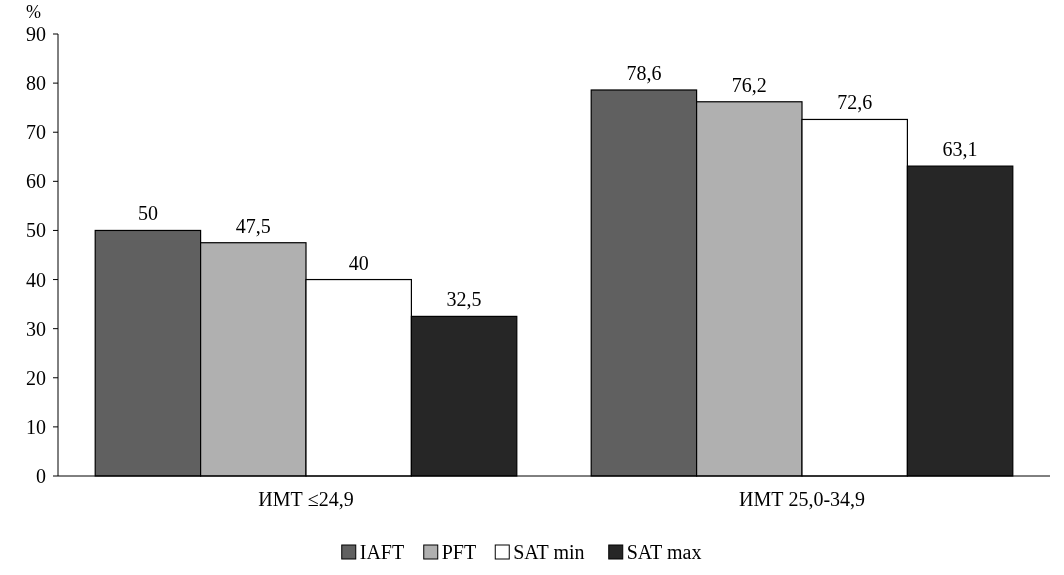 Image resolution: width=1064 pixels, height=575 pixels. What do you see at coordinates (36, 279) in the screenshot?
I see `y-tick-label: 40` at bounding box center [36, 279].